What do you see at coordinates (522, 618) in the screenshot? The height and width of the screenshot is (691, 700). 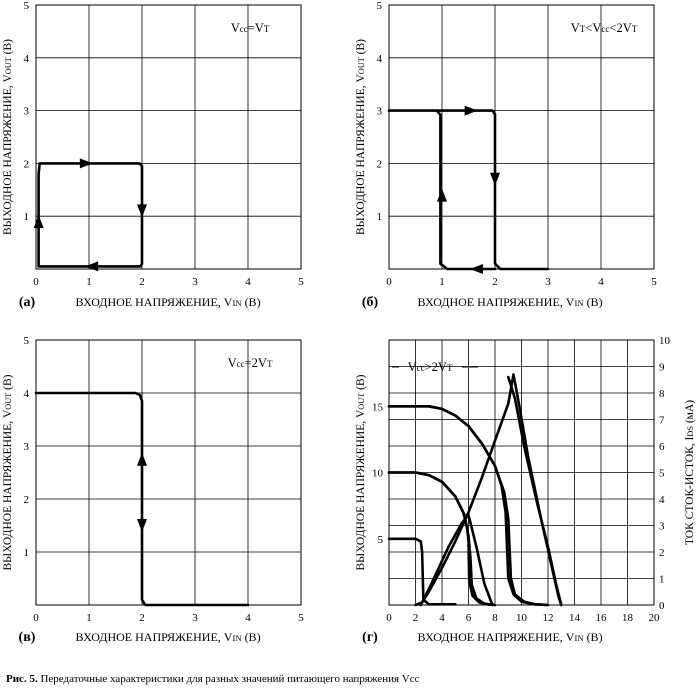 I see `x-tick-label: 10` at bounding box center [522, 618].